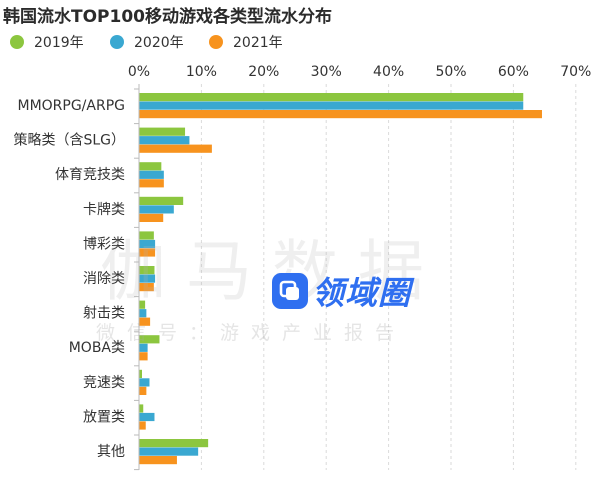 This screenshot has height=481, width=600. What do you see at coordinates (90, 174) in the screenshot?
I see `category-label: 体育竞技类` at bounding box center [90, 174].